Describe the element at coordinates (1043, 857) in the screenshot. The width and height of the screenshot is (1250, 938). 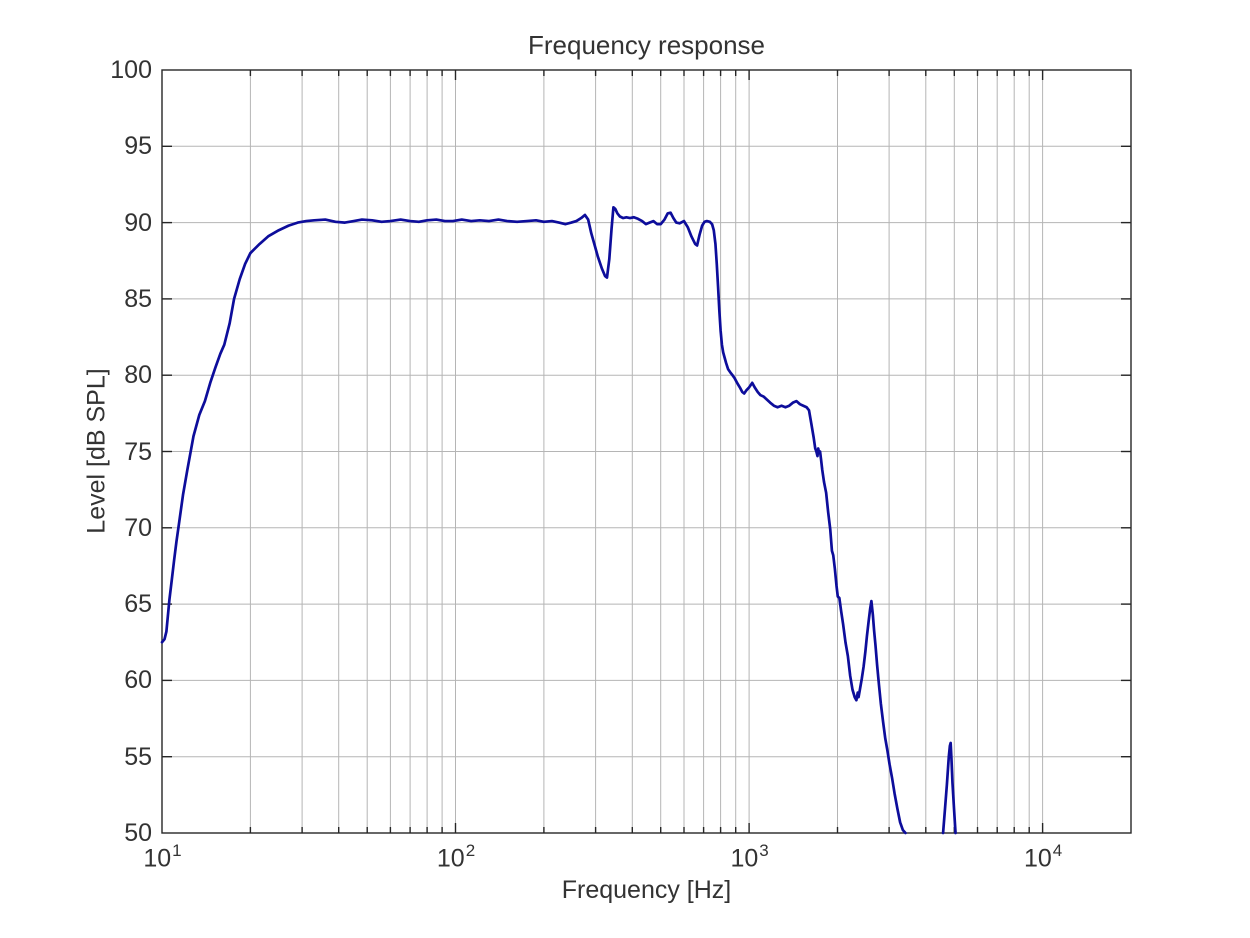
I see `x-tick-label: 10⁴` at that location.